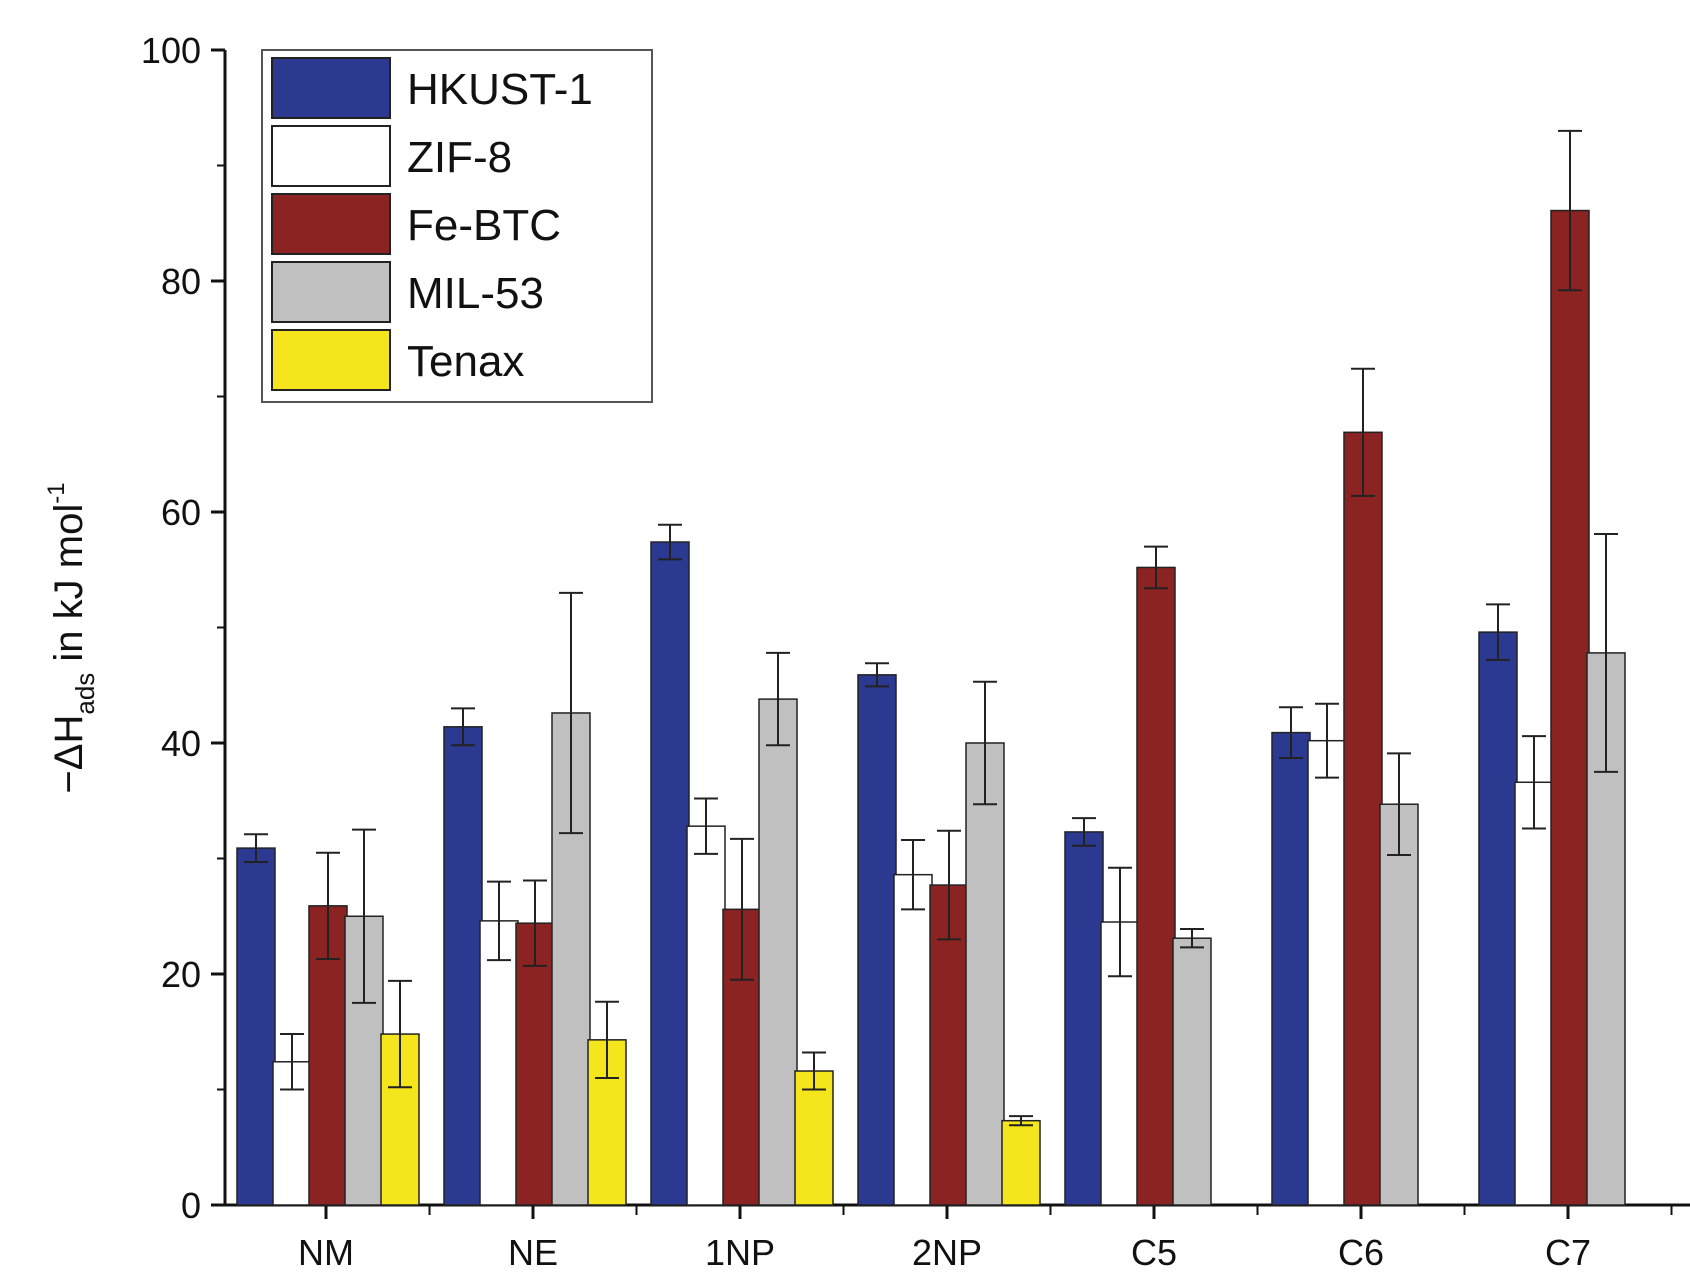 This screenshot has height=1285, width=1690. Describe the element at coordinates (1154, 1252) in the screenshot. I see `x-tick-label: C5` at that location.